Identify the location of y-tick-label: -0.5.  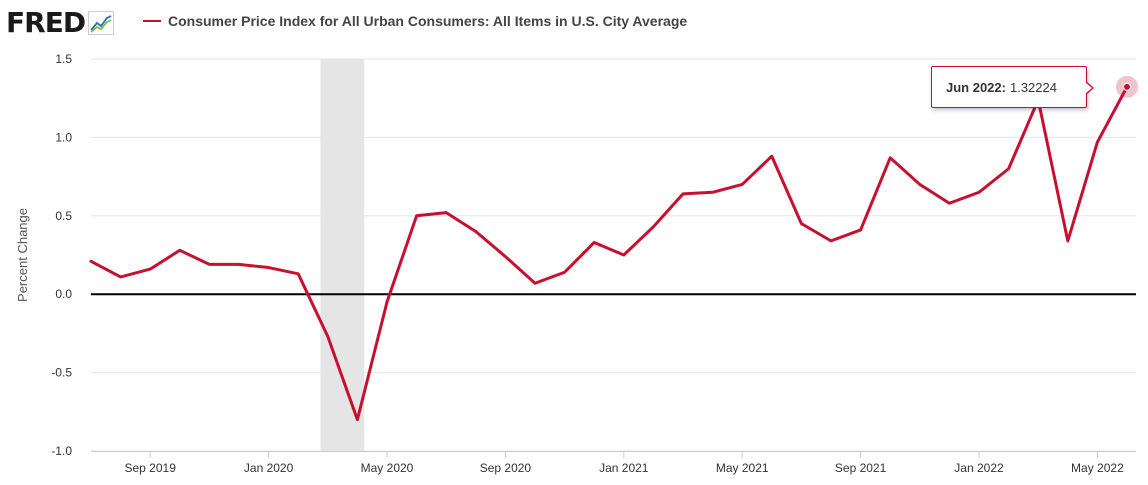
(61, 373).